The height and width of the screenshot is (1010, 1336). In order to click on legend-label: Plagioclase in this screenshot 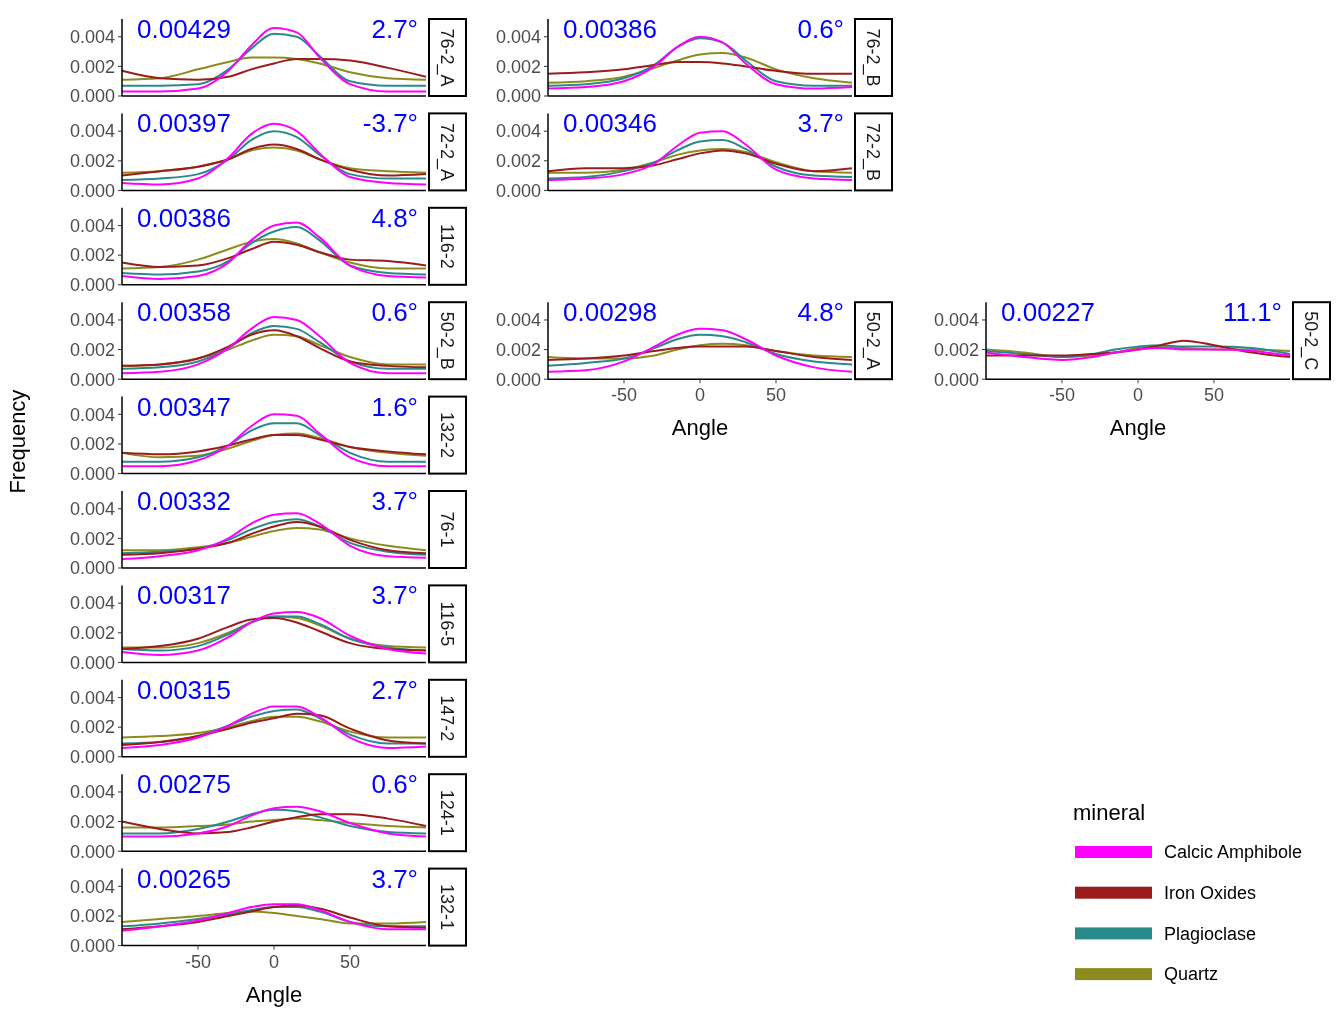, I will do `click(1210, 933)`.